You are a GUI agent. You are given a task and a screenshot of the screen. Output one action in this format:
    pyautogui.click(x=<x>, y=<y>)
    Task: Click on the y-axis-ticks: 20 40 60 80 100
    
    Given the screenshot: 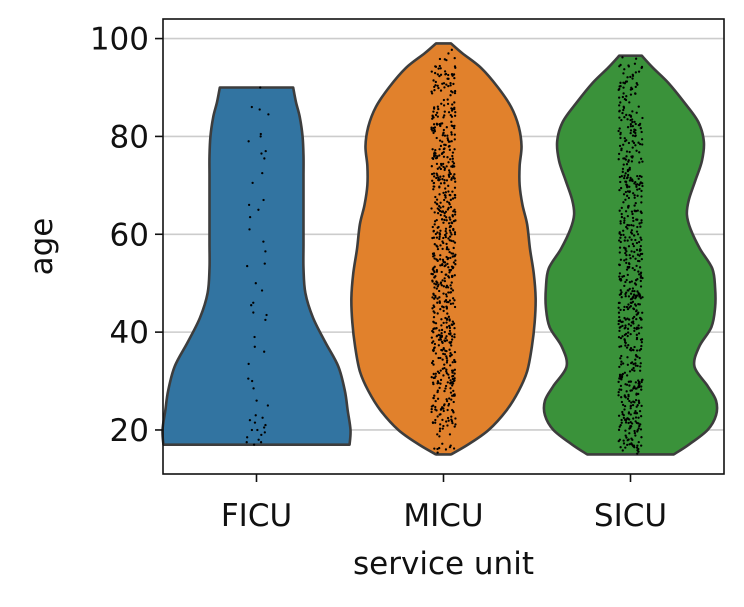 What is the action you would take?
    pyautogui.click(x=126, y=235)
    